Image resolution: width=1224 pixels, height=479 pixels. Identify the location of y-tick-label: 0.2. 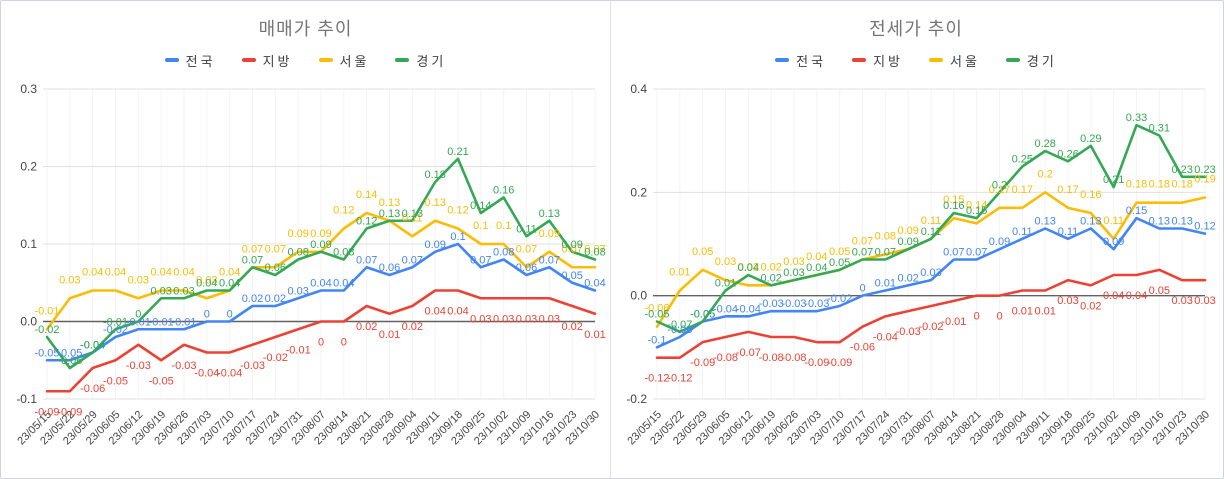
(28, 167).